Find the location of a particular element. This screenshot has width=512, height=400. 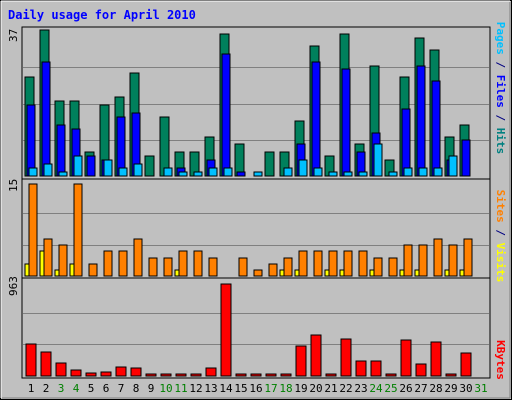

x-tick-label: 2 is located at coordinates (46, 388).